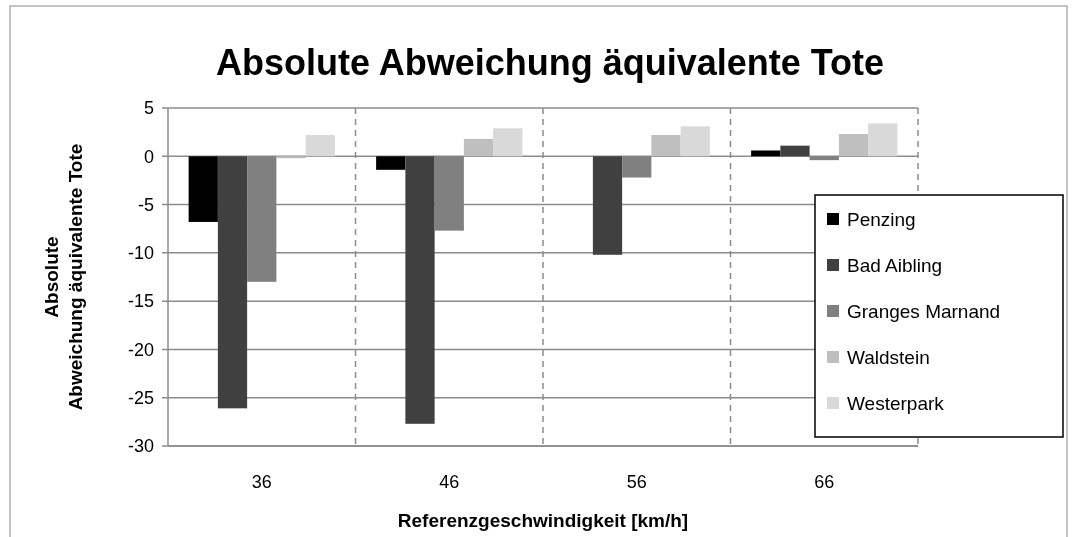 The image size is (1077, 537). I want to click on y-tick-label: -25, so click(140, 398).